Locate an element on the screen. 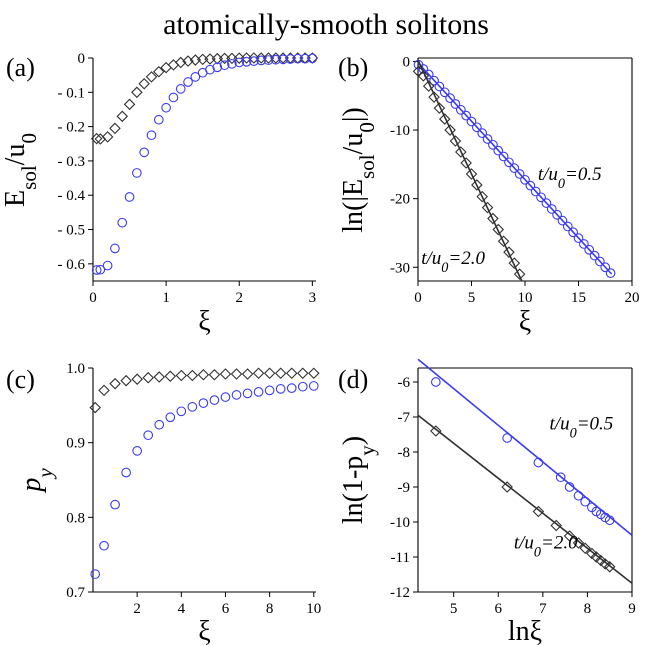 The height and width of the screenshot is (645, 652). y-tick-label: -7 is located at coordinates (404, 418).